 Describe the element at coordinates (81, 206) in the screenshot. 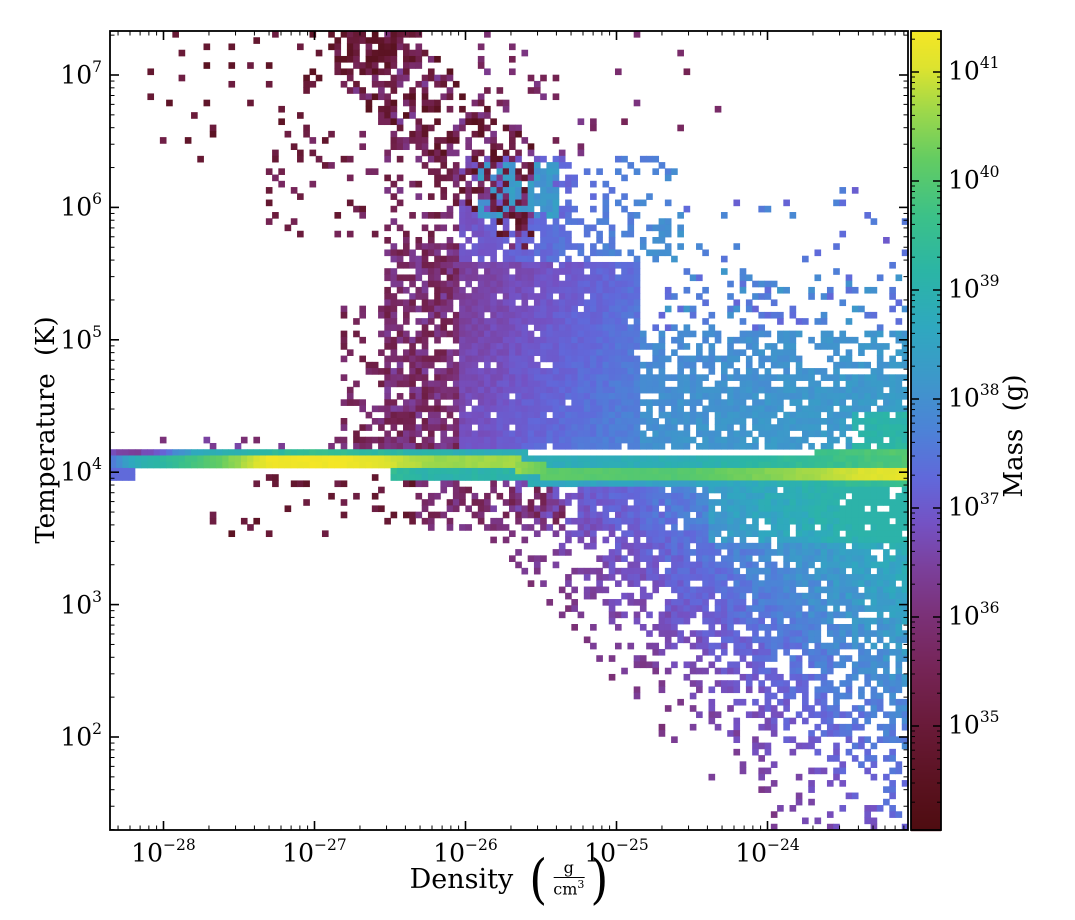

I see `y-tick-label: 10⁶` at that location.